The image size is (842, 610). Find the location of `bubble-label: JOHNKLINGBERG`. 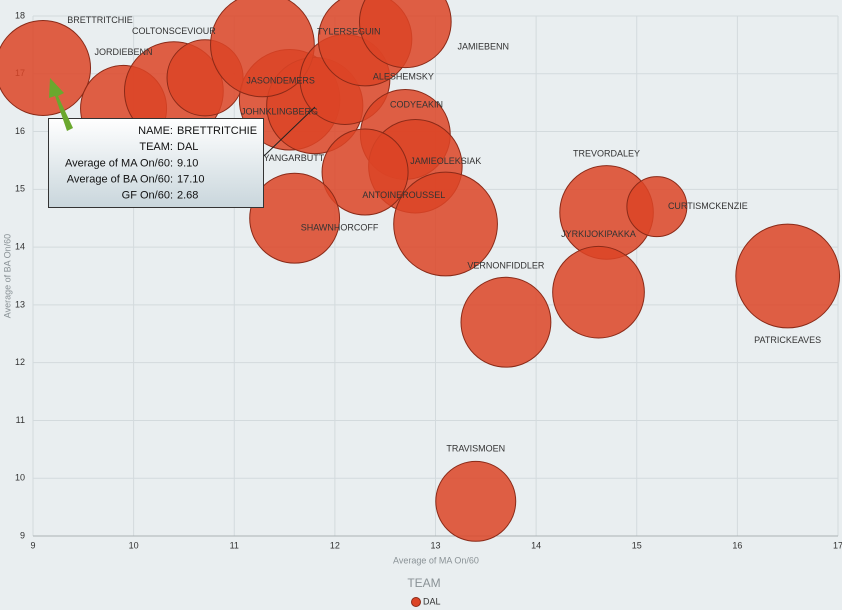

bubble-label: JOHNKLINGBERG is located at coordinates (279, 112).